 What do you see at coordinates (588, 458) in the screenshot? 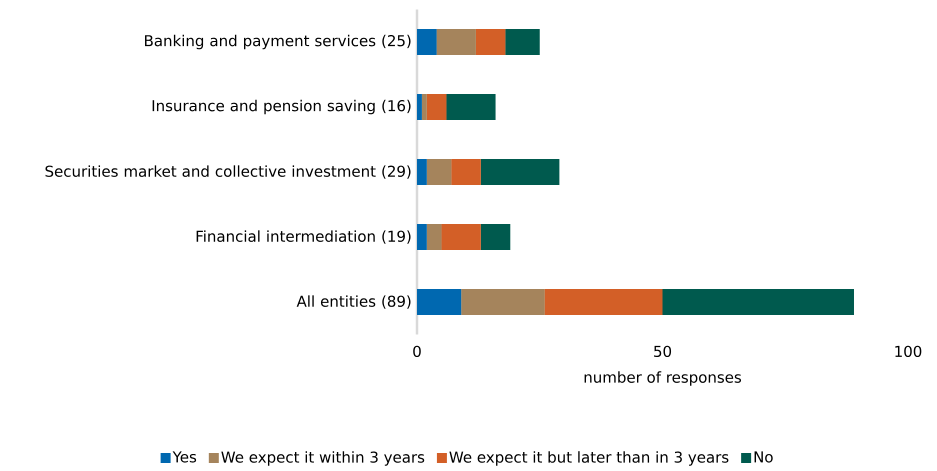
I see `legend-label: We expect it but later than in 3 years` at bounding box center [588, 458].